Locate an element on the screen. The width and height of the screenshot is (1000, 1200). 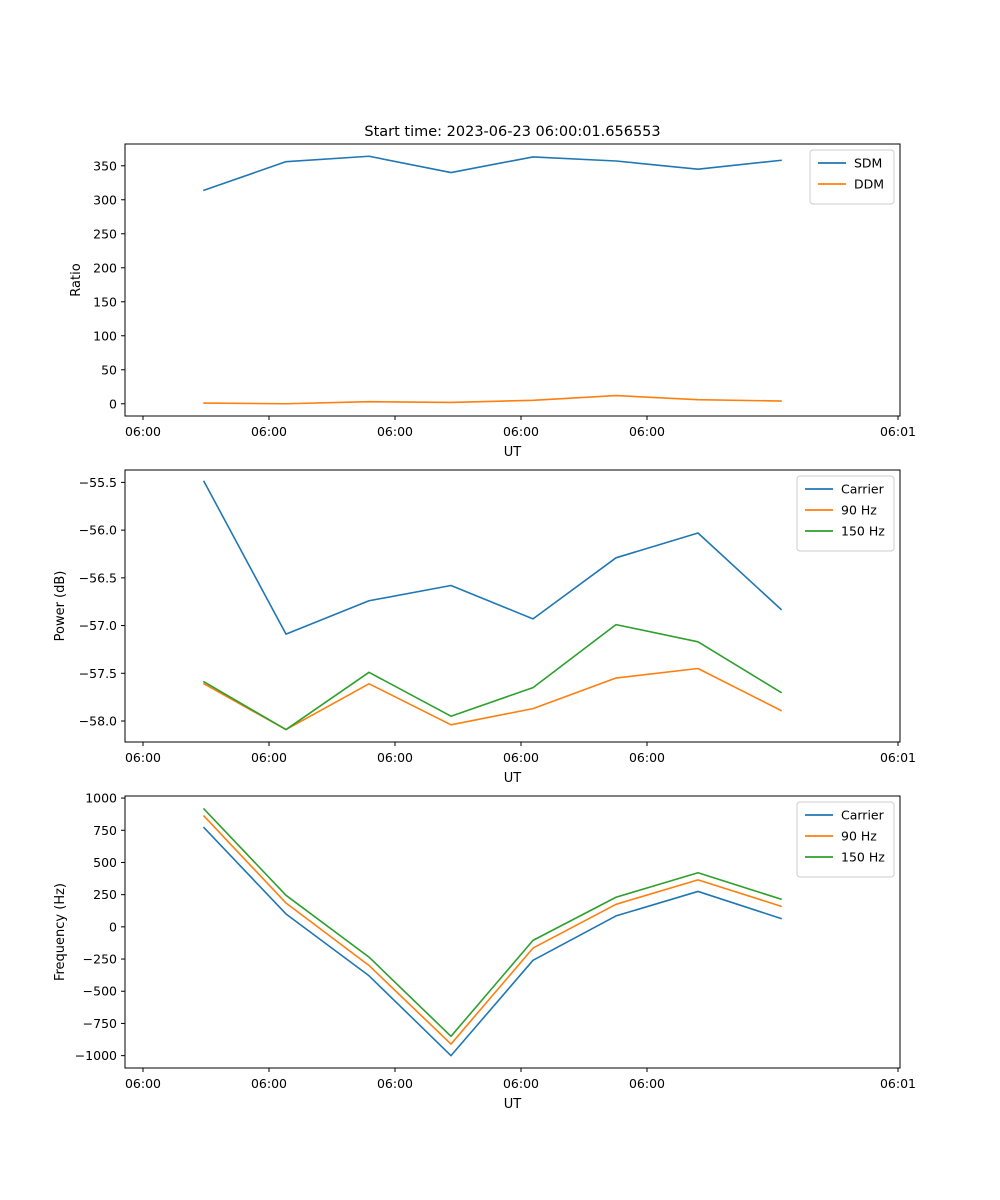
y-tick-label: −250 is located at coordinates (100, 959).